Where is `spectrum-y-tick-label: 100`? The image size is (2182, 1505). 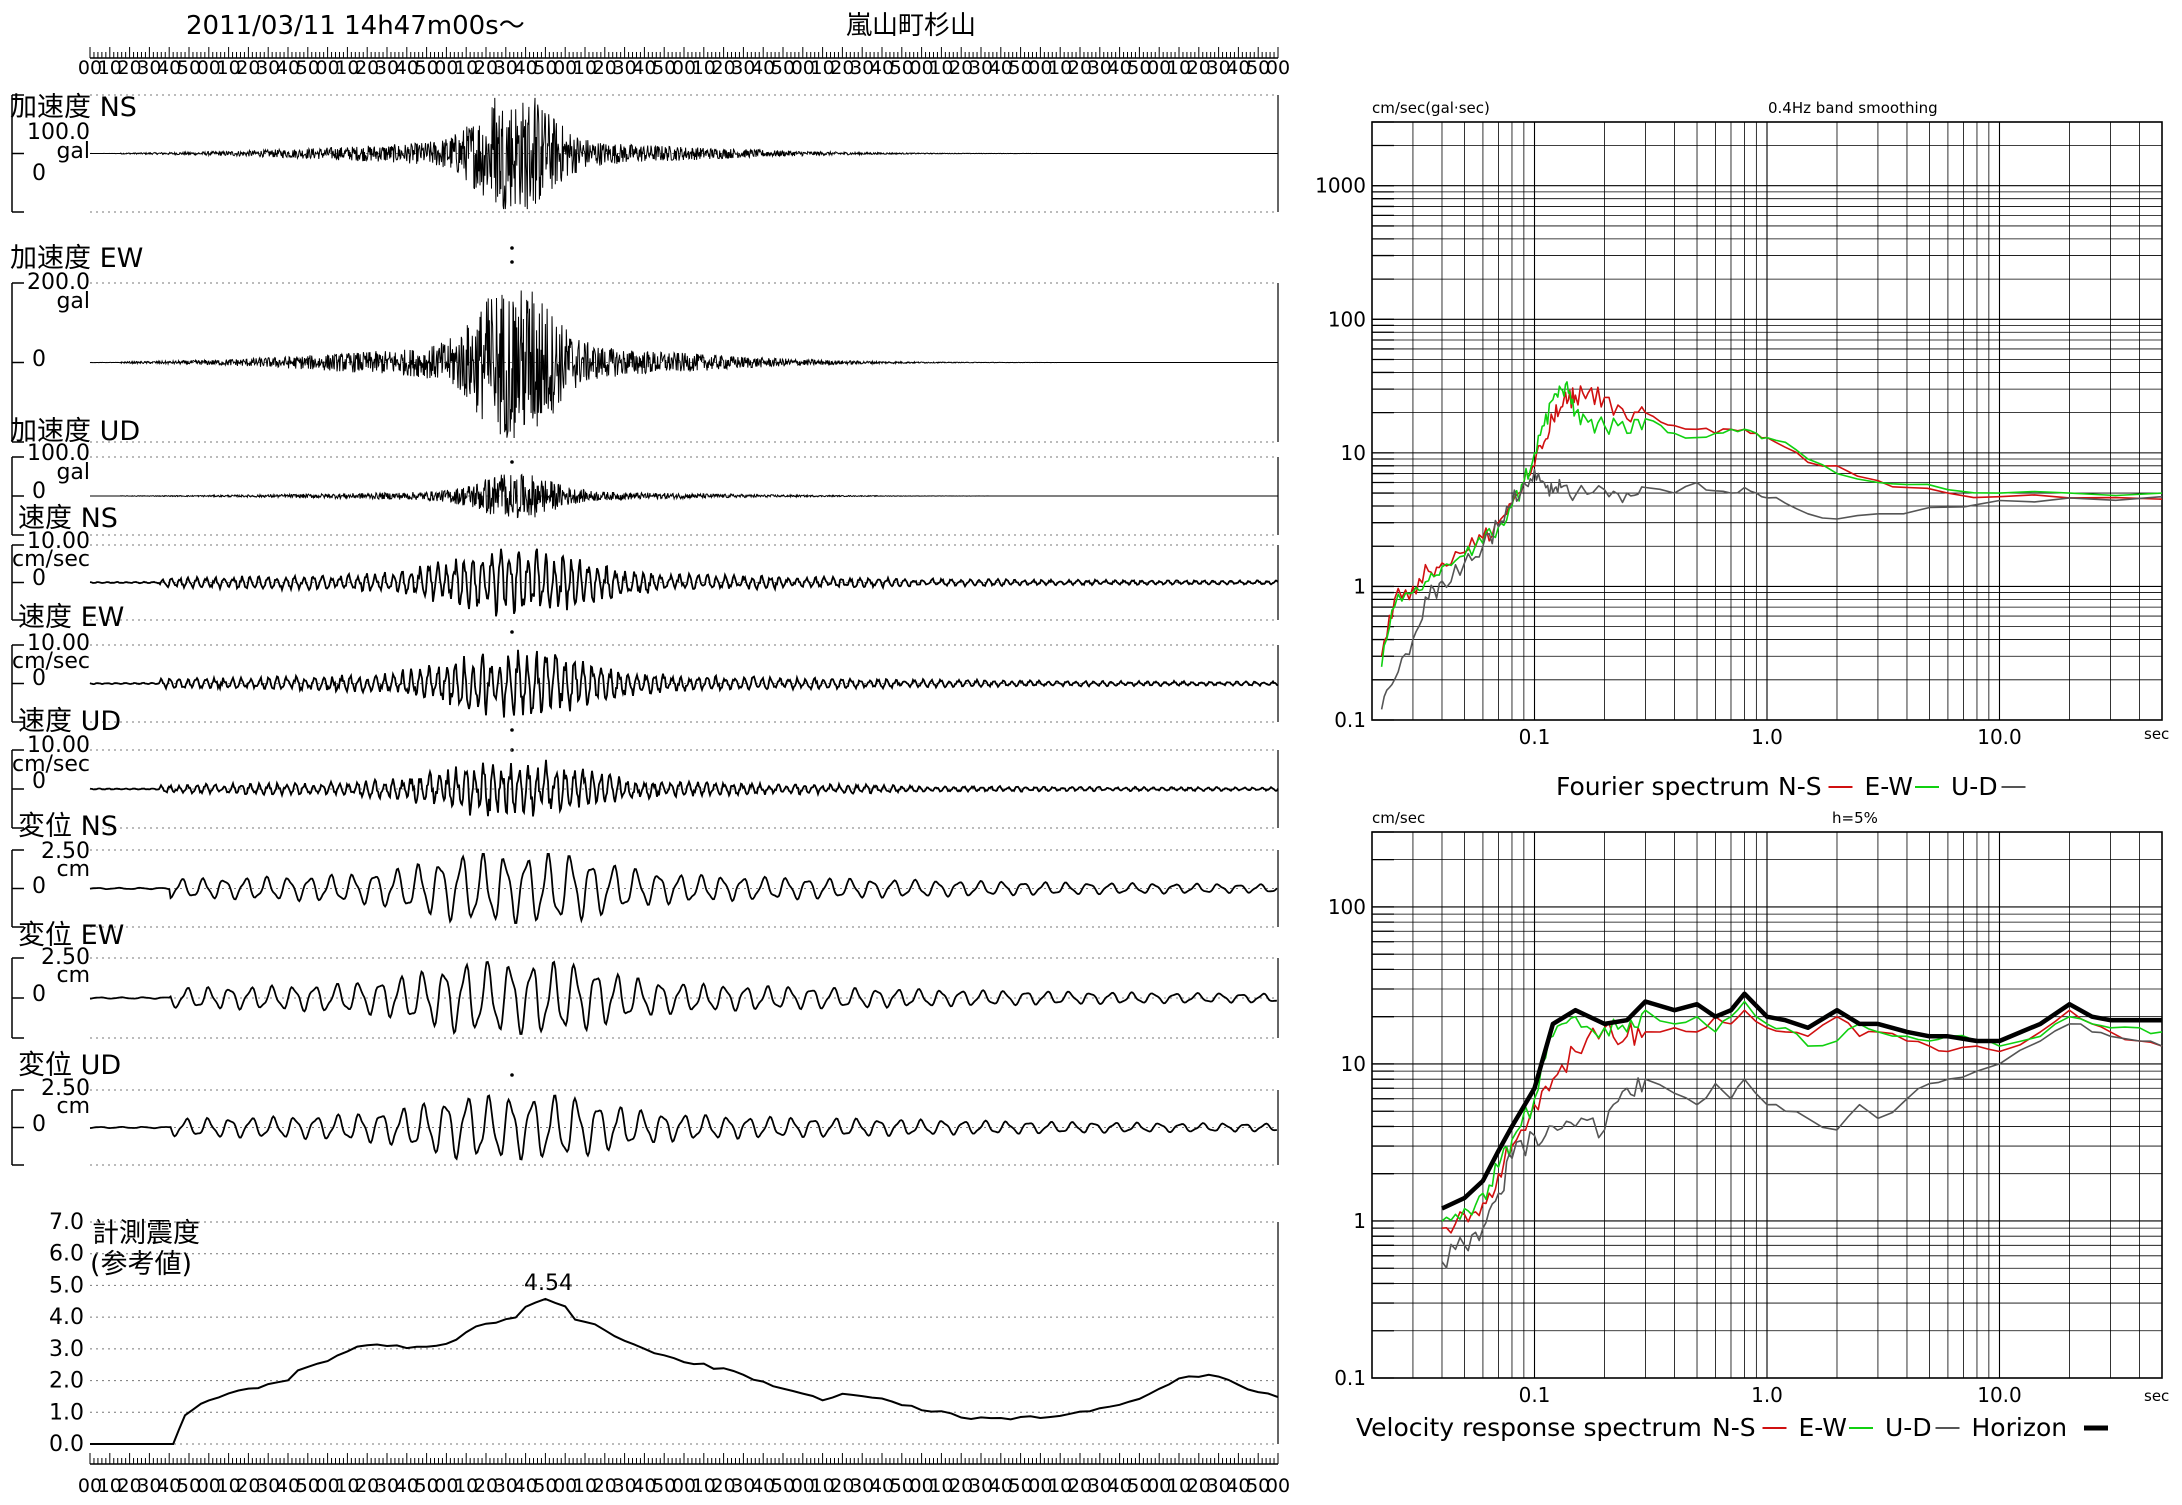
spectrum-y-tick-label: 100 is located at coordinates (1347, 907).